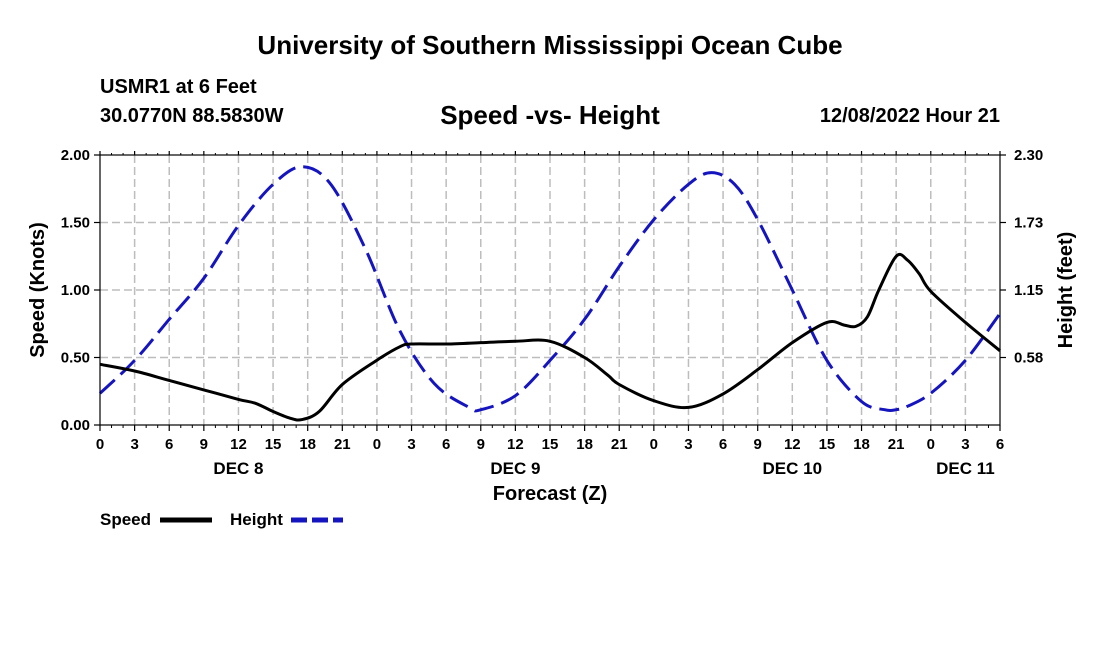  Describe the element at coordinates (515, 468) in the screenshot. I see `day-label: DEC 9` at that location.